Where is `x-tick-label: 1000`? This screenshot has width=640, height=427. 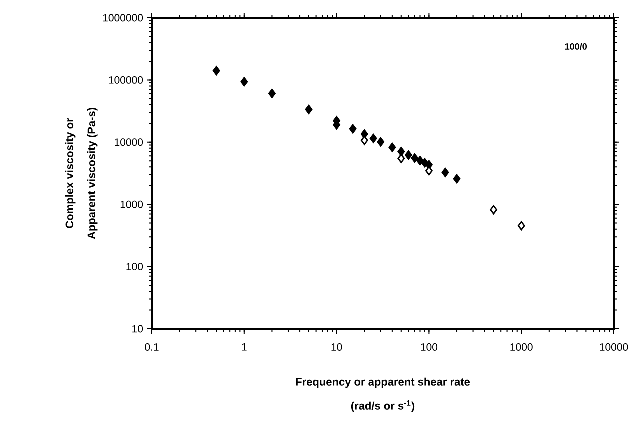 x-tick-label: 1000 is located at coordinates (521, 347).